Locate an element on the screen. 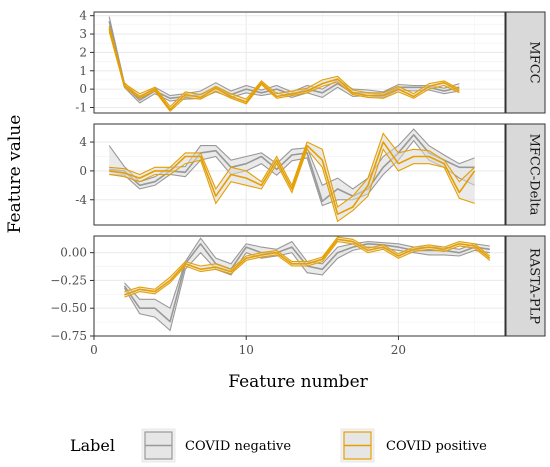 The image size is (550, 467). facet-strip-mfcc-delta: MFCC-Delta is located at coordinates (525, 174).